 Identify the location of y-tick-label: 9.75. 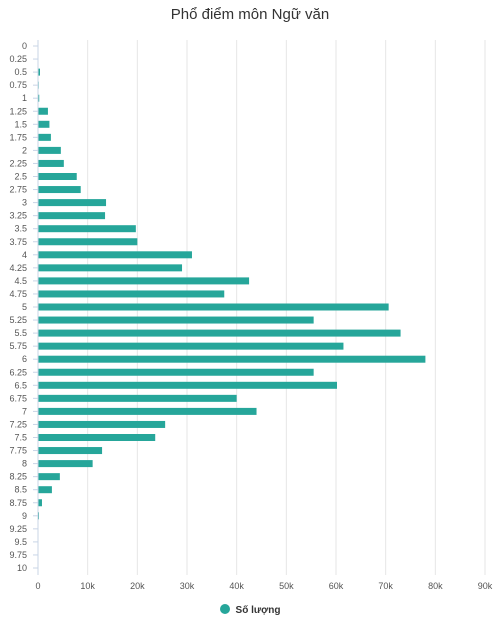
(18, 555).